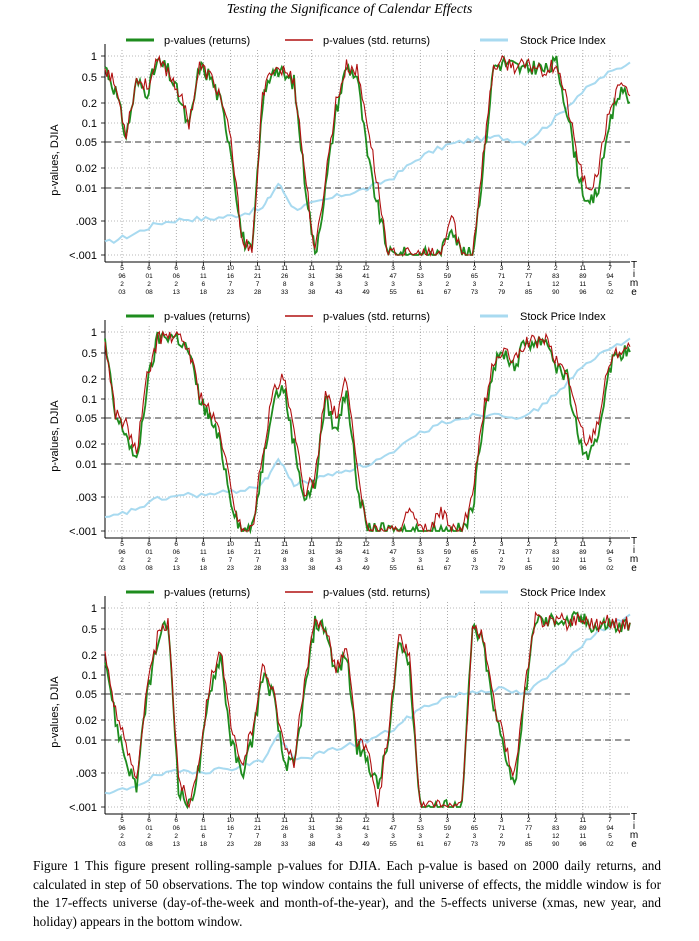 The width and height of the screenshot is (699, 941). Describe the element at coordinates (149, 844) in the screenshot. I see `x-tick-label-lower: 08` at that location.